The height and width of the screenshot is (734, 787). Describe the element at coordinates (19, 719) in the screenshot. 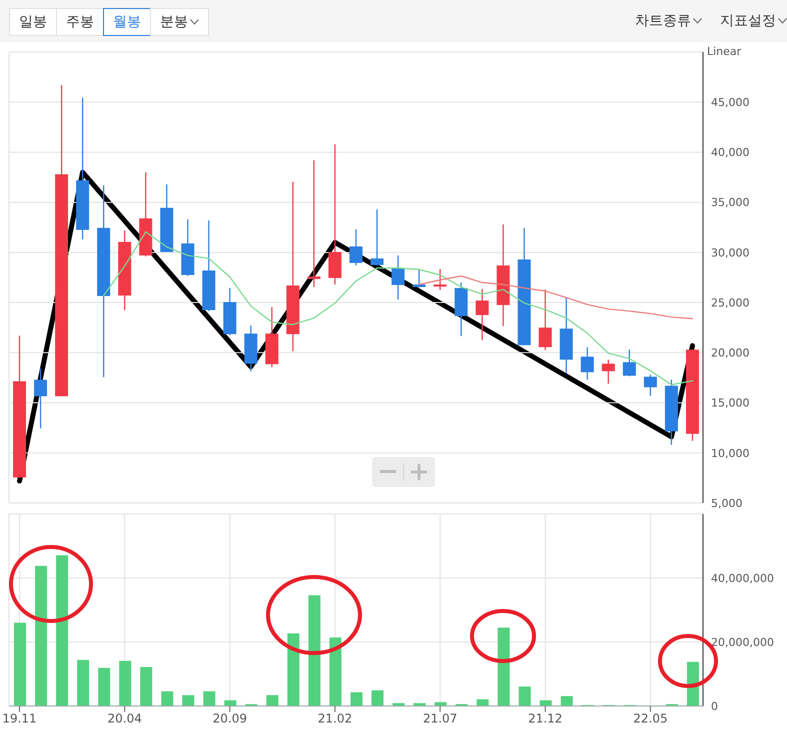

I see `x-tick-label: 19.11` at that location.